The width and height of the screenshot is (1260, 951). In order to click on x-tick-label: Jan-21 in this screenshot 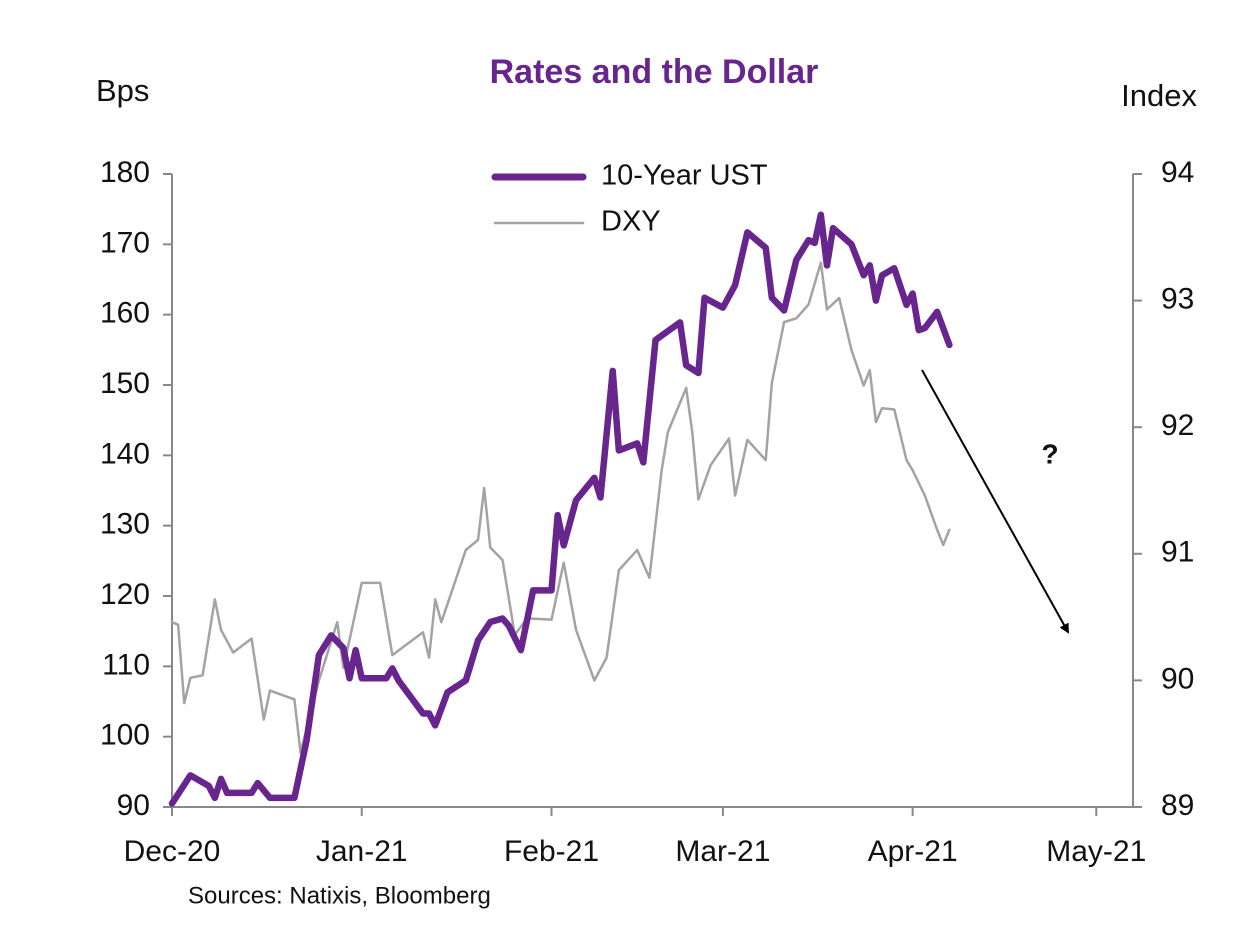, I will do `click(362, 851)`.